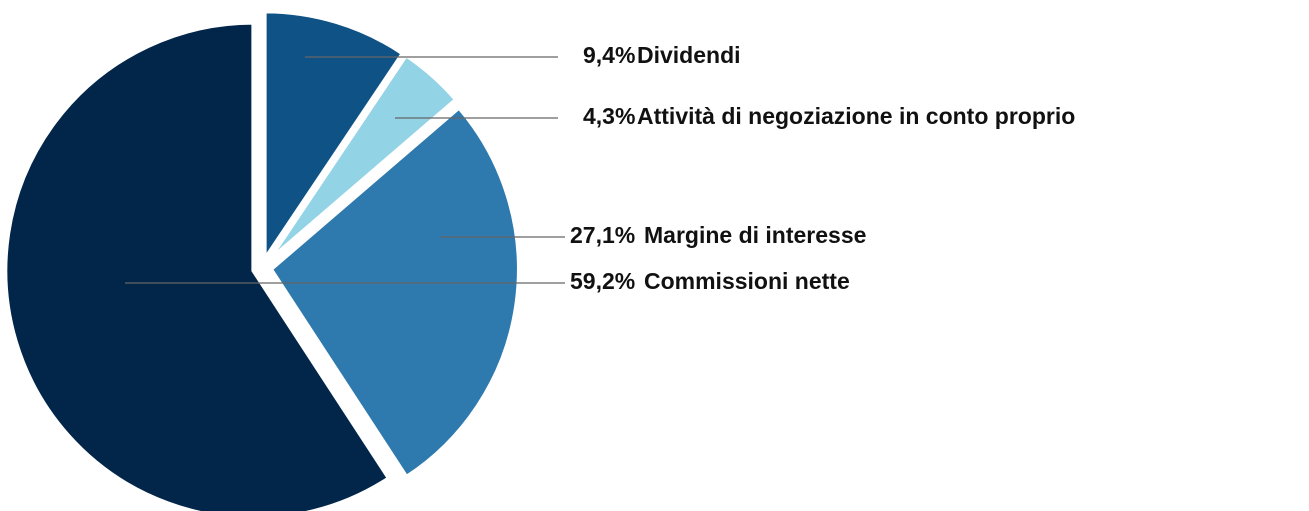 The width and height of the screenshot is (1309, 511). What do you see at coordinates (609, 116) in the screenshot?
I see `value-label: 4,3%` at bounding box center [609, 116].